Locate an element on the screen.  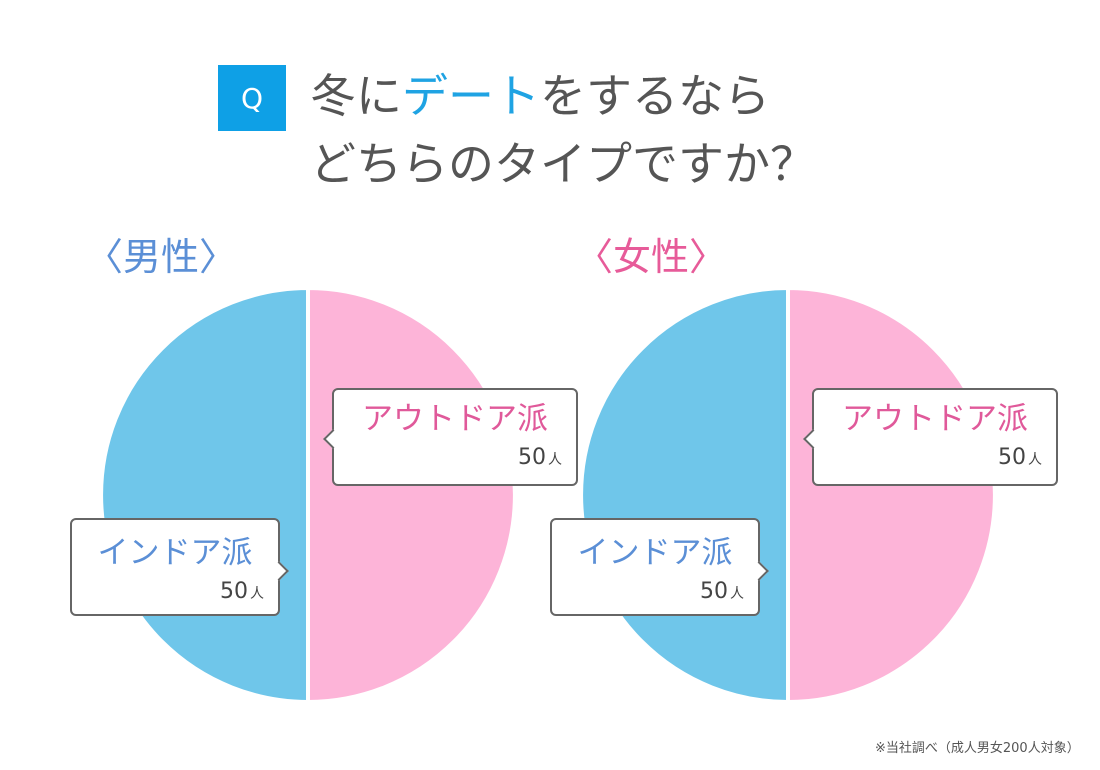
value-male-indoor-number: 50 is located at coordinates (234, 591).